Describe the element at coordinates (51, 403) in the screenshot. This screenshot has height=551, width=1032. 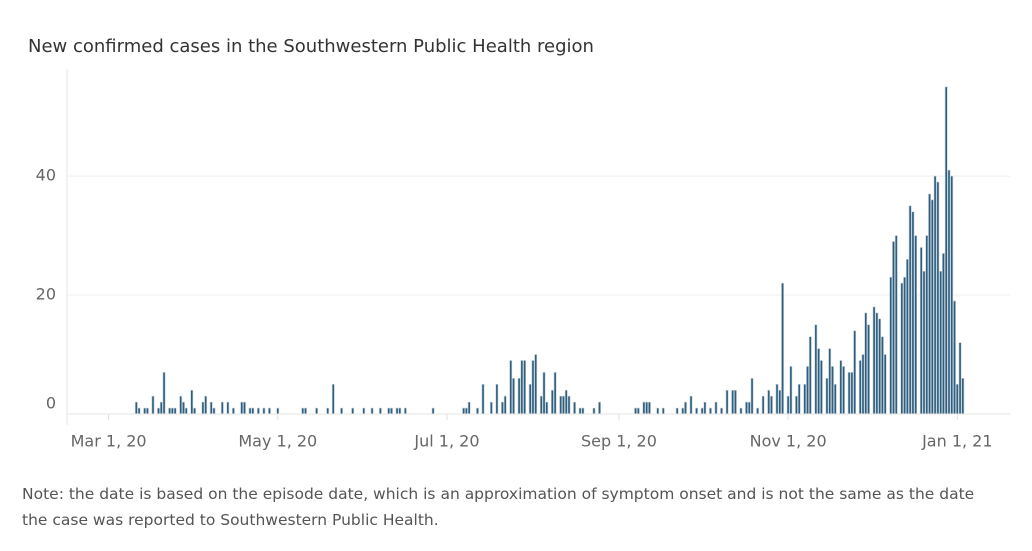
I see `y-tick-label: 0` at that location.